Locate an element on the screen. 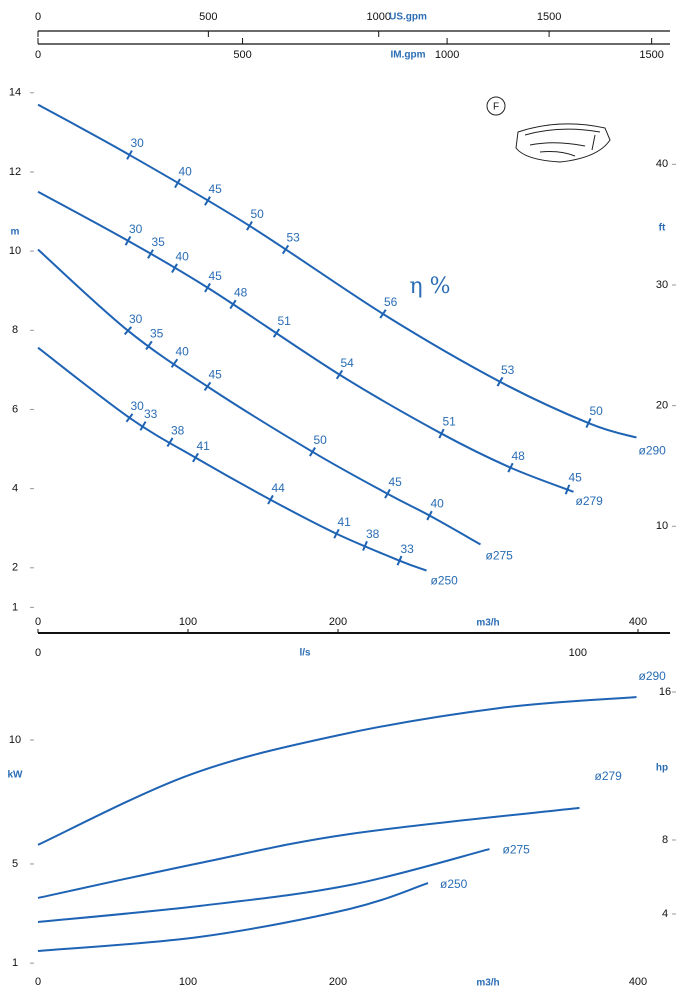 The height and width of the screenshot is (989, 700). y-tick-label: 8 is located at coordinates (15, 330).